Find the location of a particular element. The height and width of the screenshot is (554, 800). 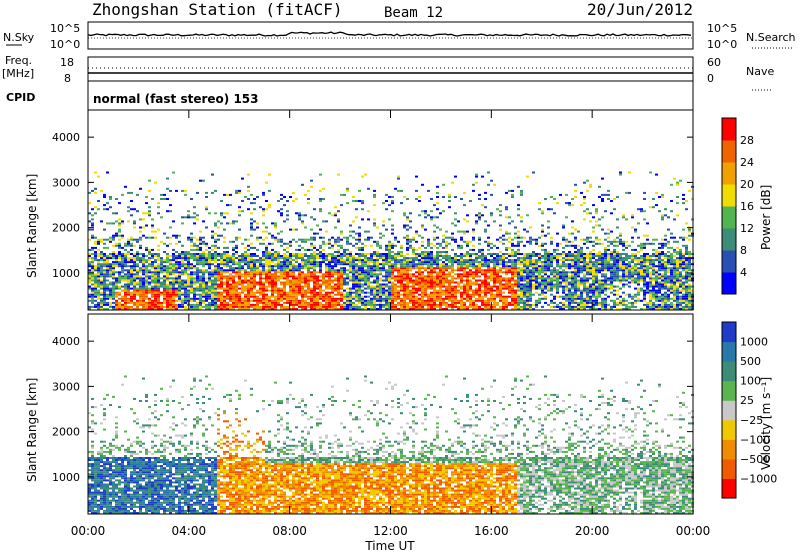

nsearch-tick-bottom: 10^0 is located at coordinates (722, 44).